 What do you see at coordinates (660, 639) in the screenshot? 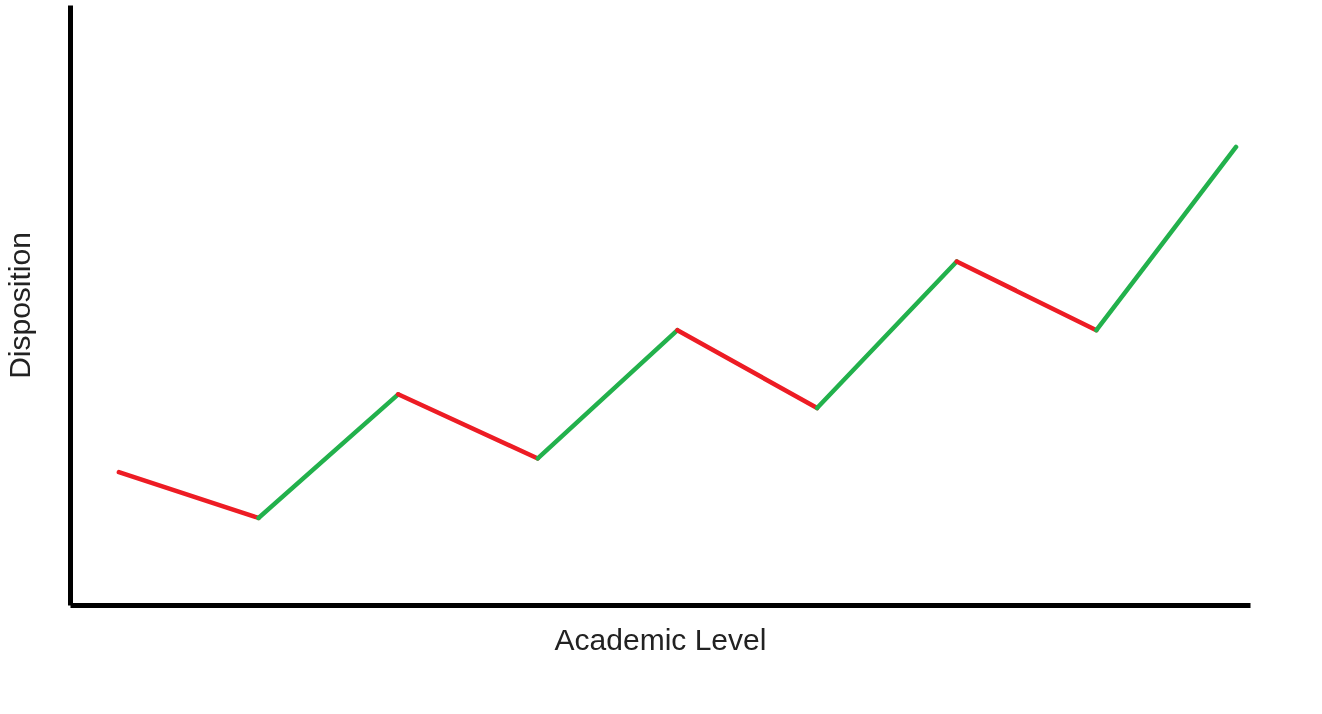
I see `x-axis-title: Academic Level` at bounding box center [660, 639].